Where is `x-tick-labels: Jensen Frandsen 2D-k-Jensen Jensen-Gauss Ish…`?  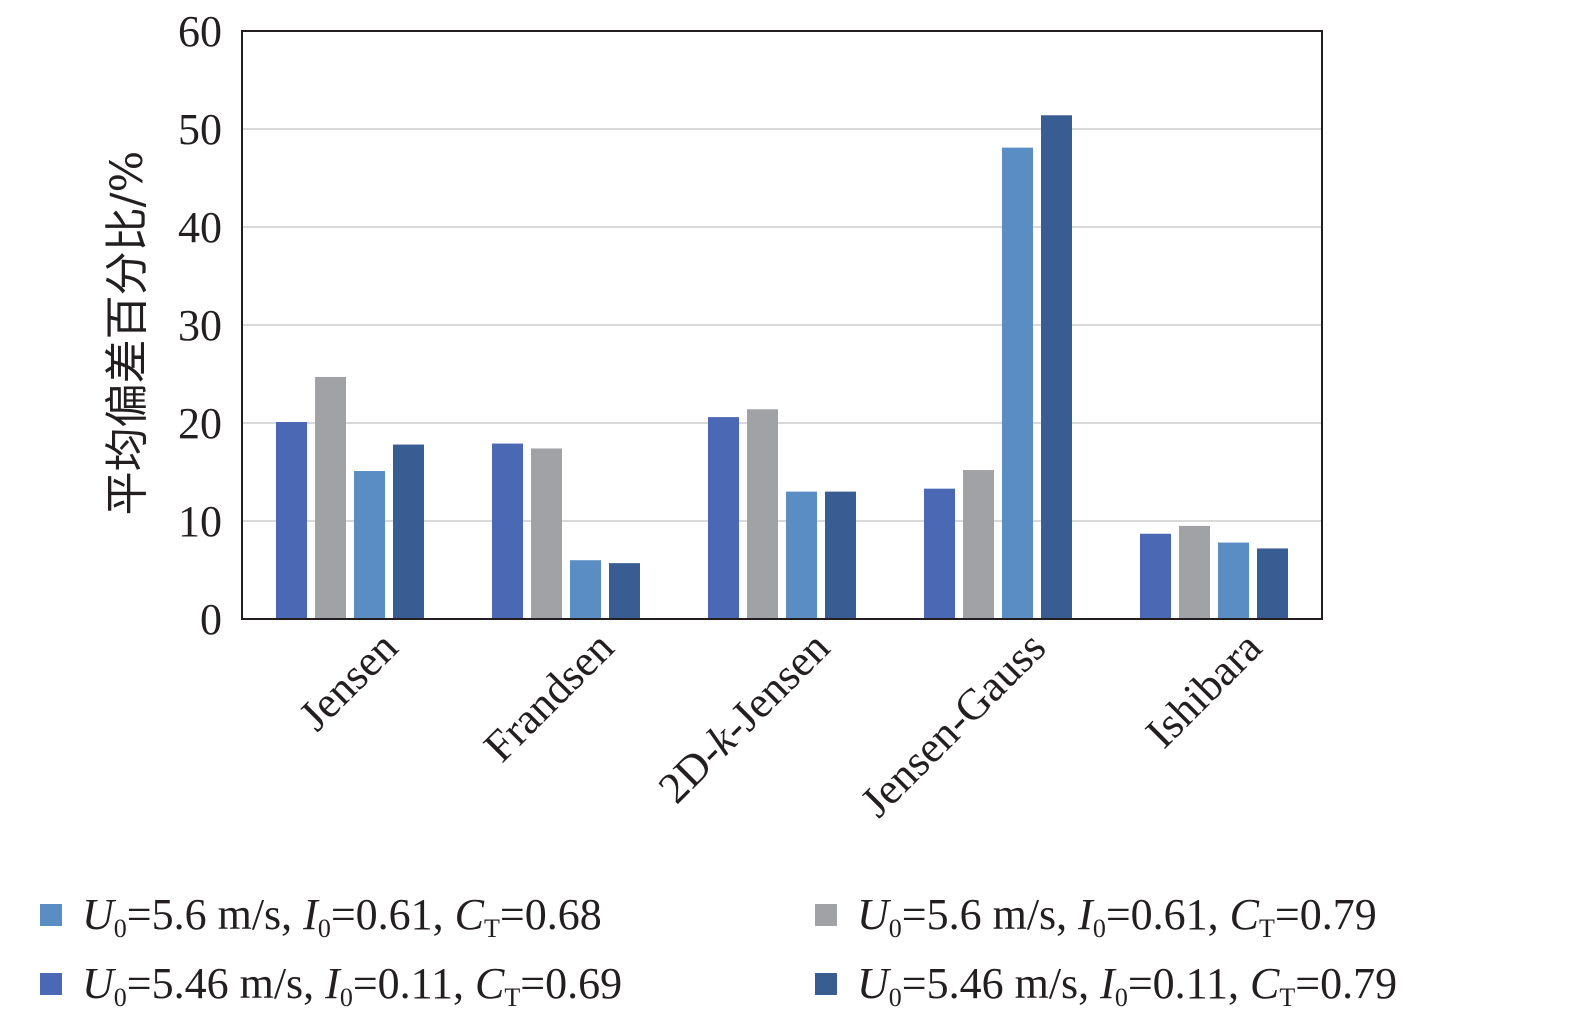
x-tick-labels: Jensen Frandsen 2D-k-Jensen Jensen-Gauss Ish… is located at coordinates (780, 724).